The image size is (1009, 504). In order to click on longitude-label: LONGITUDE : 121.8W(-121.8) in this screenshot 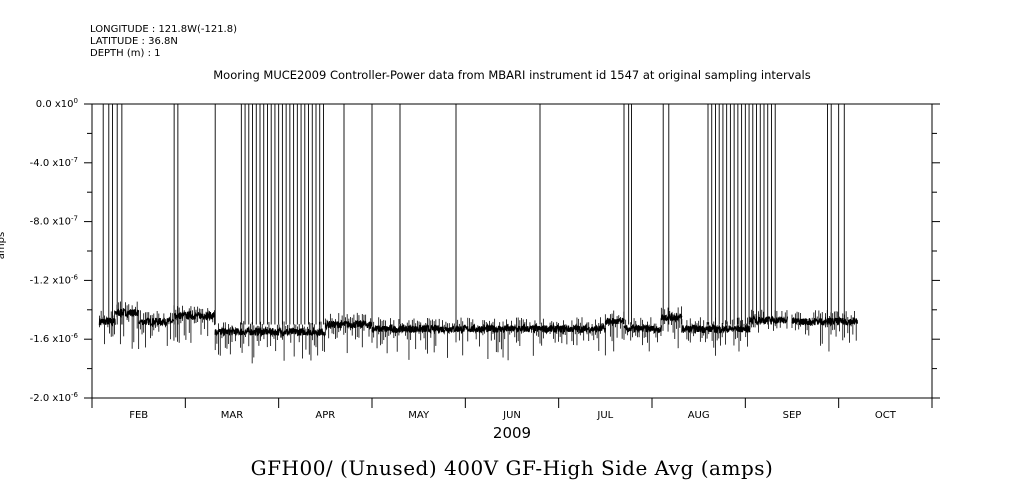, I will do `click(163, 29)`.